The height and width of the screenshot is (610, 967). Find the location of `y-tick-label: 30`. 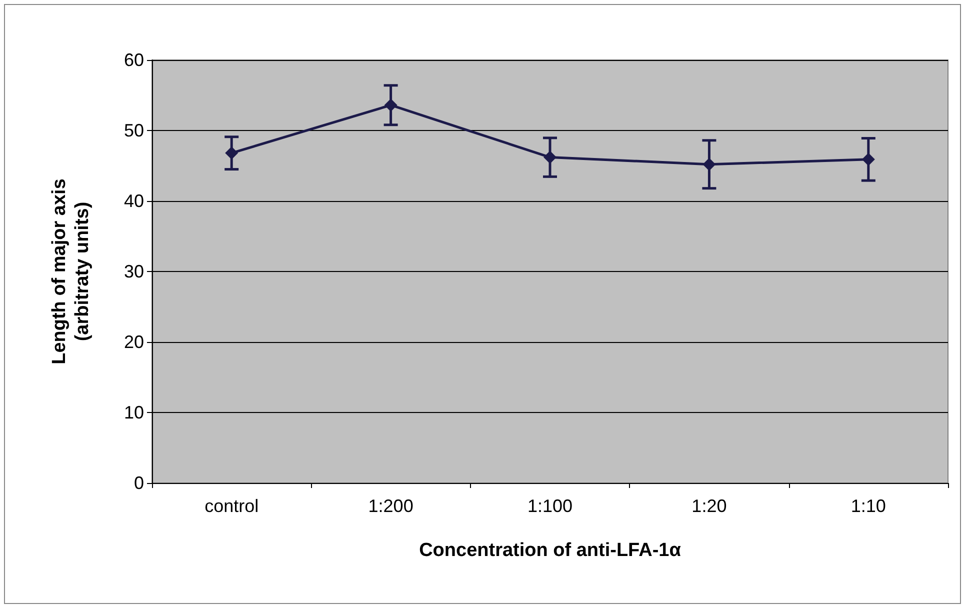

y-tick-label: 30 is located at coordinates (134, 272).